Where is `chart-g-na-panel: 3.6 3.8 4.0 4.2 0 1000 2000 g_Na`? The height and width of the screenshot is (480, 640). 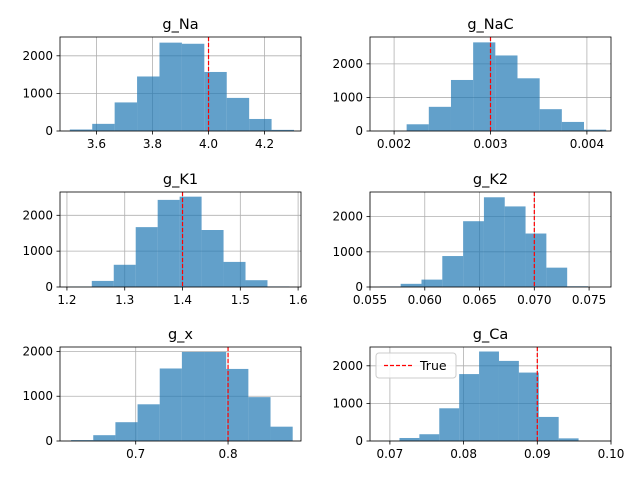
chart-g-na-panel: 3.6 3.8 4.0 4.2 0 1000 2000 g_Na is located at coordinates (162, 84).